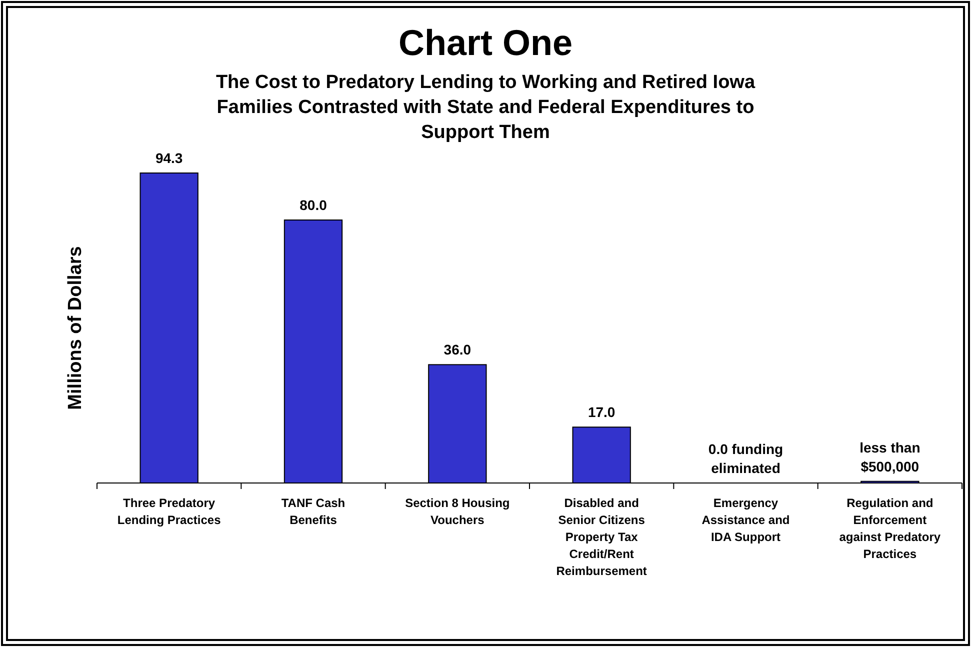 The width and height of the screenshot is (971, 647). Describe the element at coordinates (601, 537) in the screenshot. I see `x-tick-label: Disabled and Senior Citizens Property Tax Credit/Rent Reimbursement` at that location.